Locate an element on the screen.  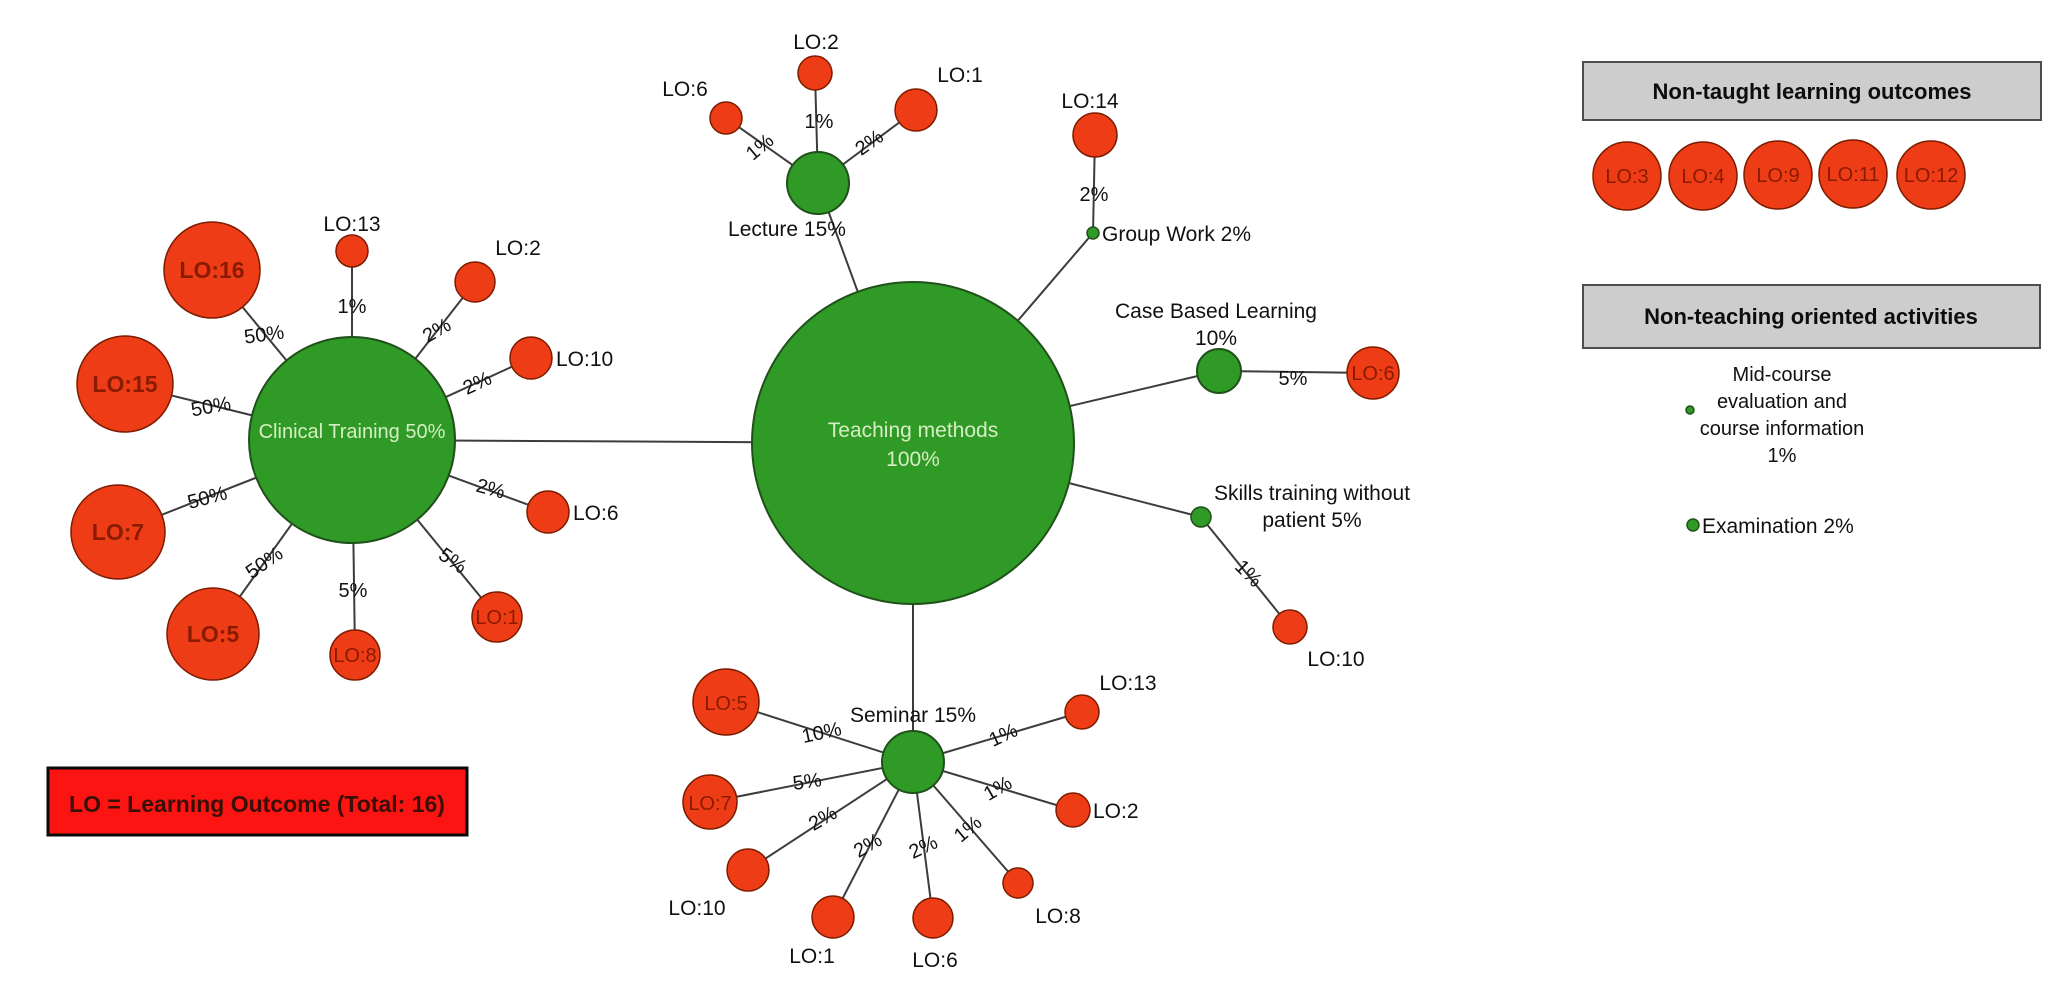
clinical-lo16-pct: 50% is located at coordinates (264, 334).